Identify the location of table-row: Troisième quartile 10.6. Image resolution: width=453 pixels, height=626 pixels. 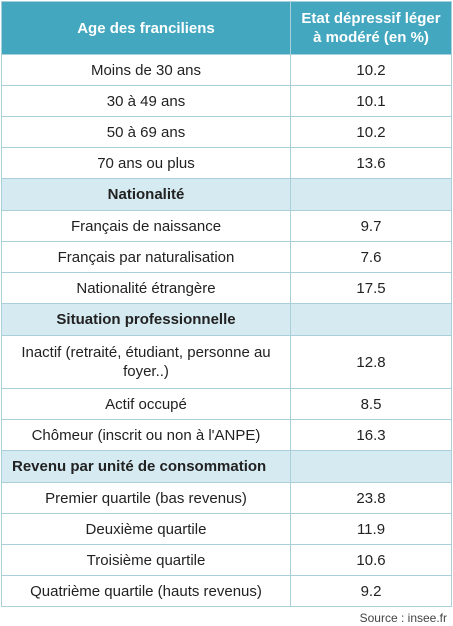
(226, 560).